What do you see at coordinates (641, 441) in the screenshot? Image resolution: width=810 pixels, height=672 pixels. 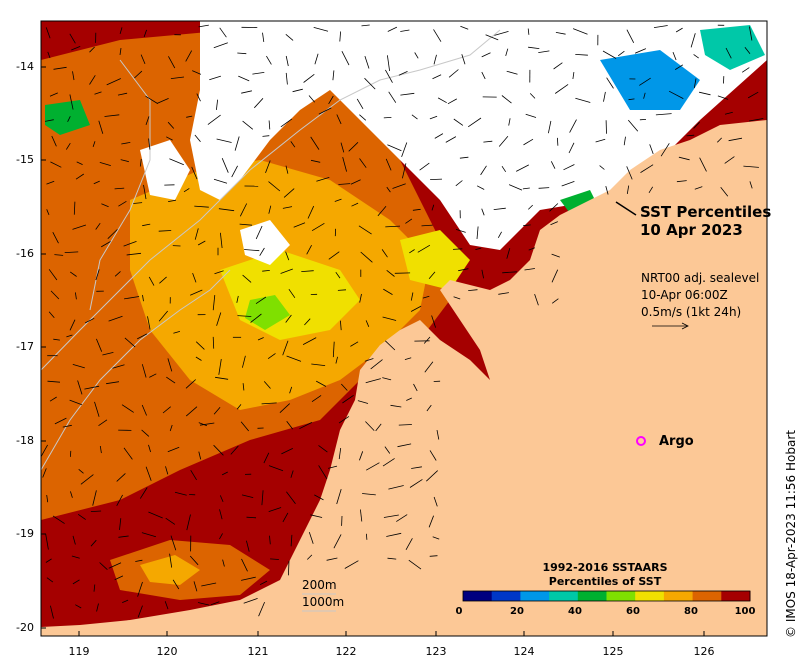 I see `argo-marker` at bounding box center [641, 441].